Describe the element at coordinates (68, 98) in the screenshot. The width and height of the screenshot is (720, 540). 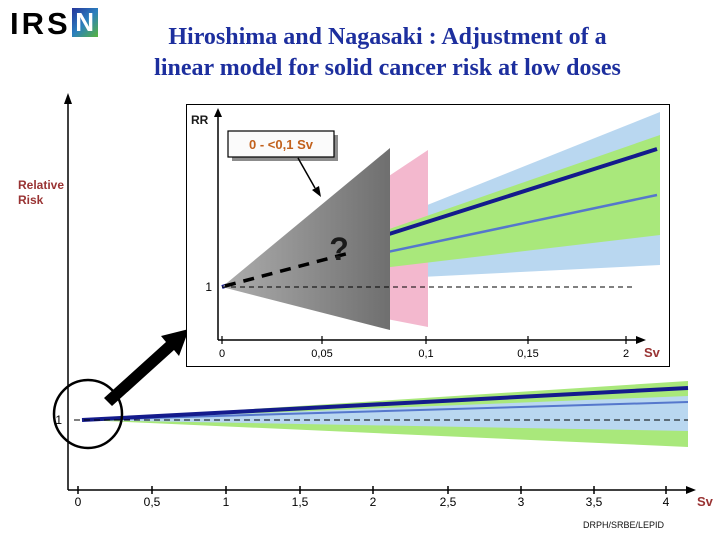
I see `main-y-axis-arrow-icon` at that location.